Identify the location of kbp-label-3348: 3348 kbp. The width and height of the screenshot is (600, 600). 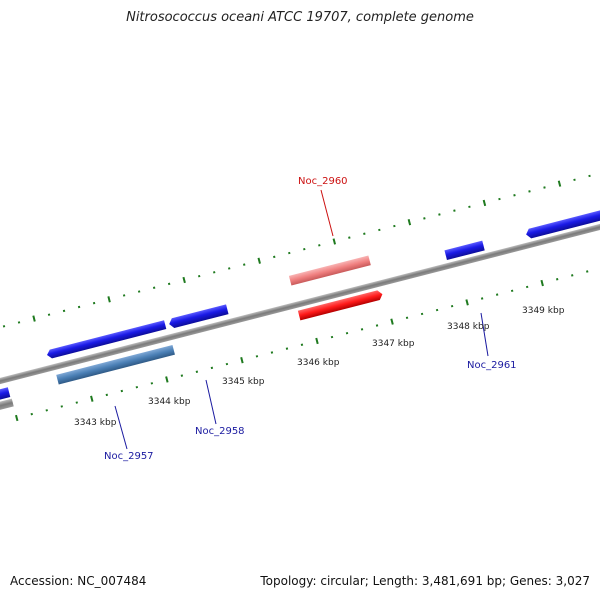
(468, 327).